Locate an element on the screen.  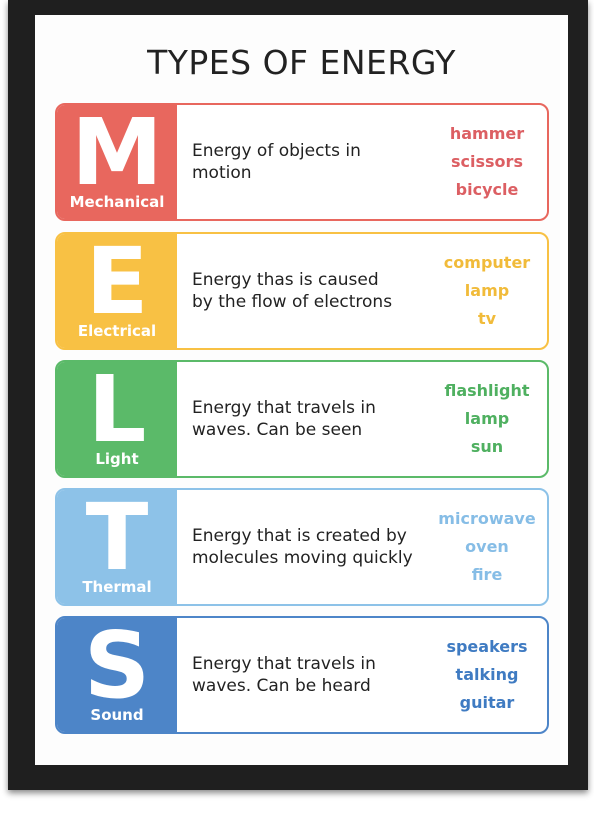
examples: computer lamp tv is located at coordinates (487, 291).